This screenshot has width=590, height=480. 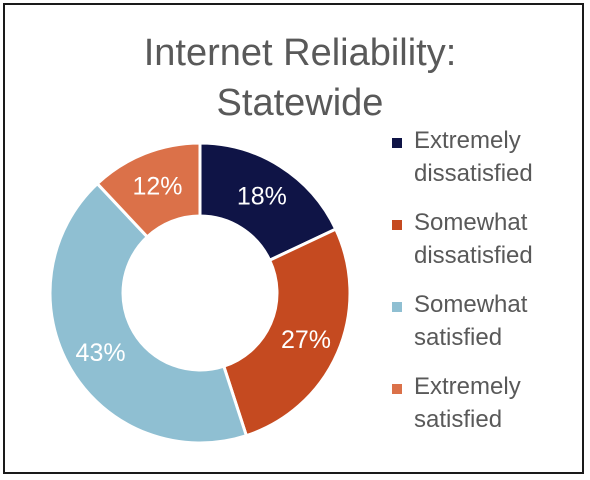 What do you see at coordinates (300, 53) in the screenshot?
I see `chart-title-line-1: Internet Reliability:` at bounding box center [300, 53].